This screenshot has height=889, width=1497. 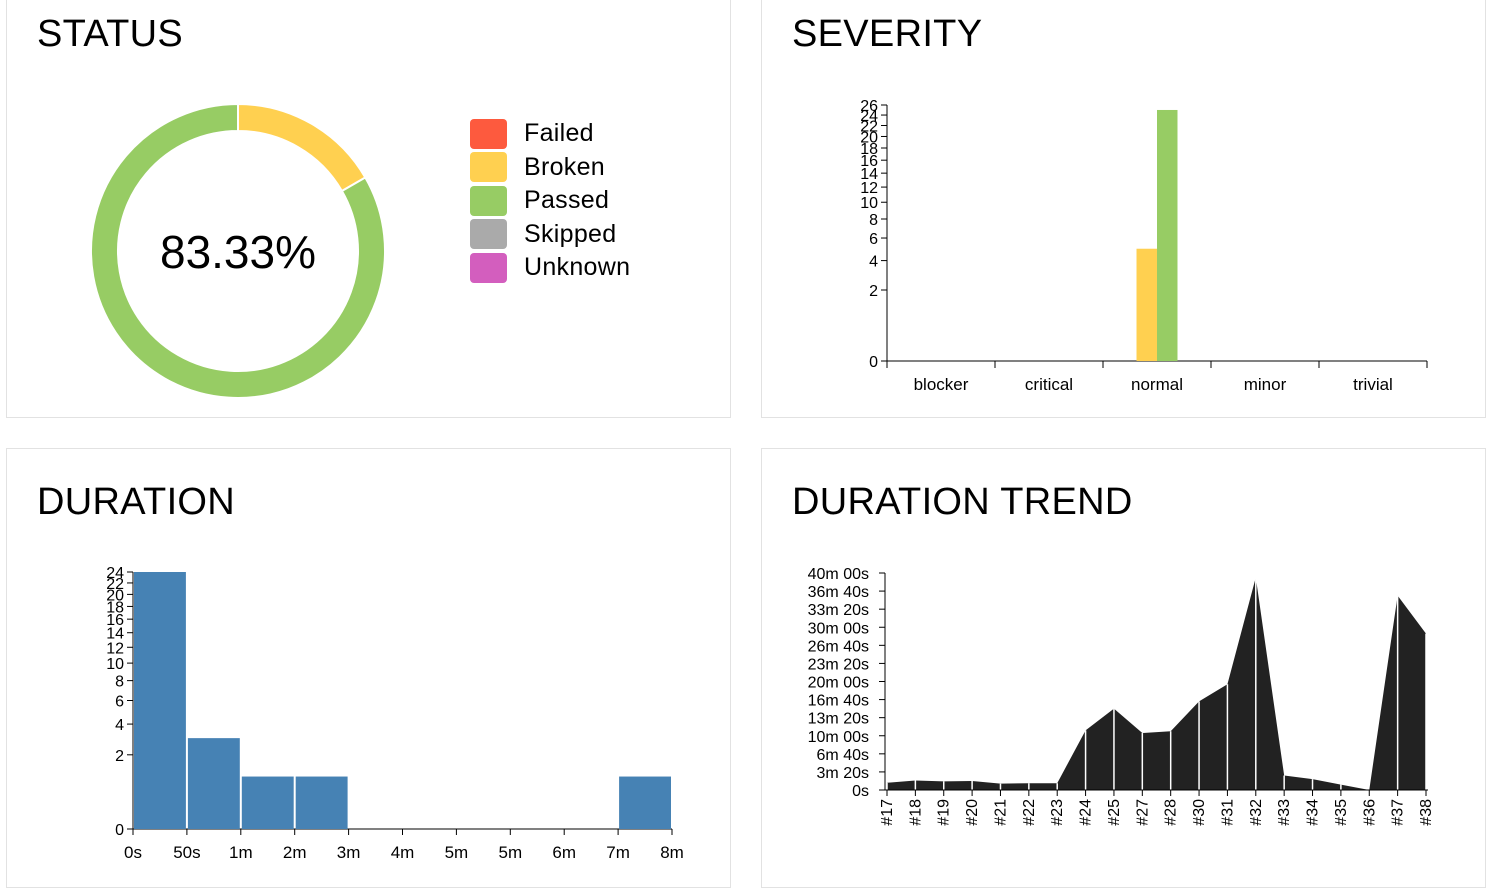 I want to click on status-legend: Failed Broken Passed Skipped Unknown, so click(x=550, y=201).